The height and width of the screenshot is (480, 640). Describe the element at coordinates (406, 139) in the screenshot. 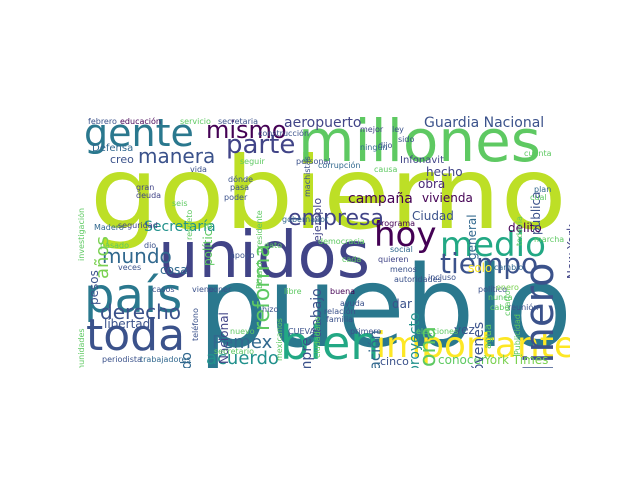

I see `word-sido: sido` at that location.